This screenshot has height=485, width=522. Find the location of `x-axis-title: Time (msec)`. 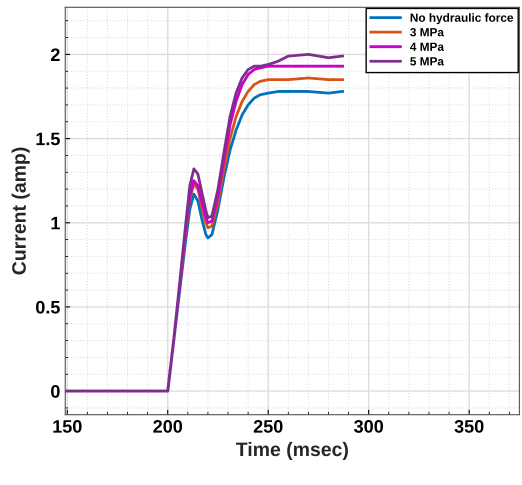

x-axis-title: Time (msec) is located at coordinates (292, 451).